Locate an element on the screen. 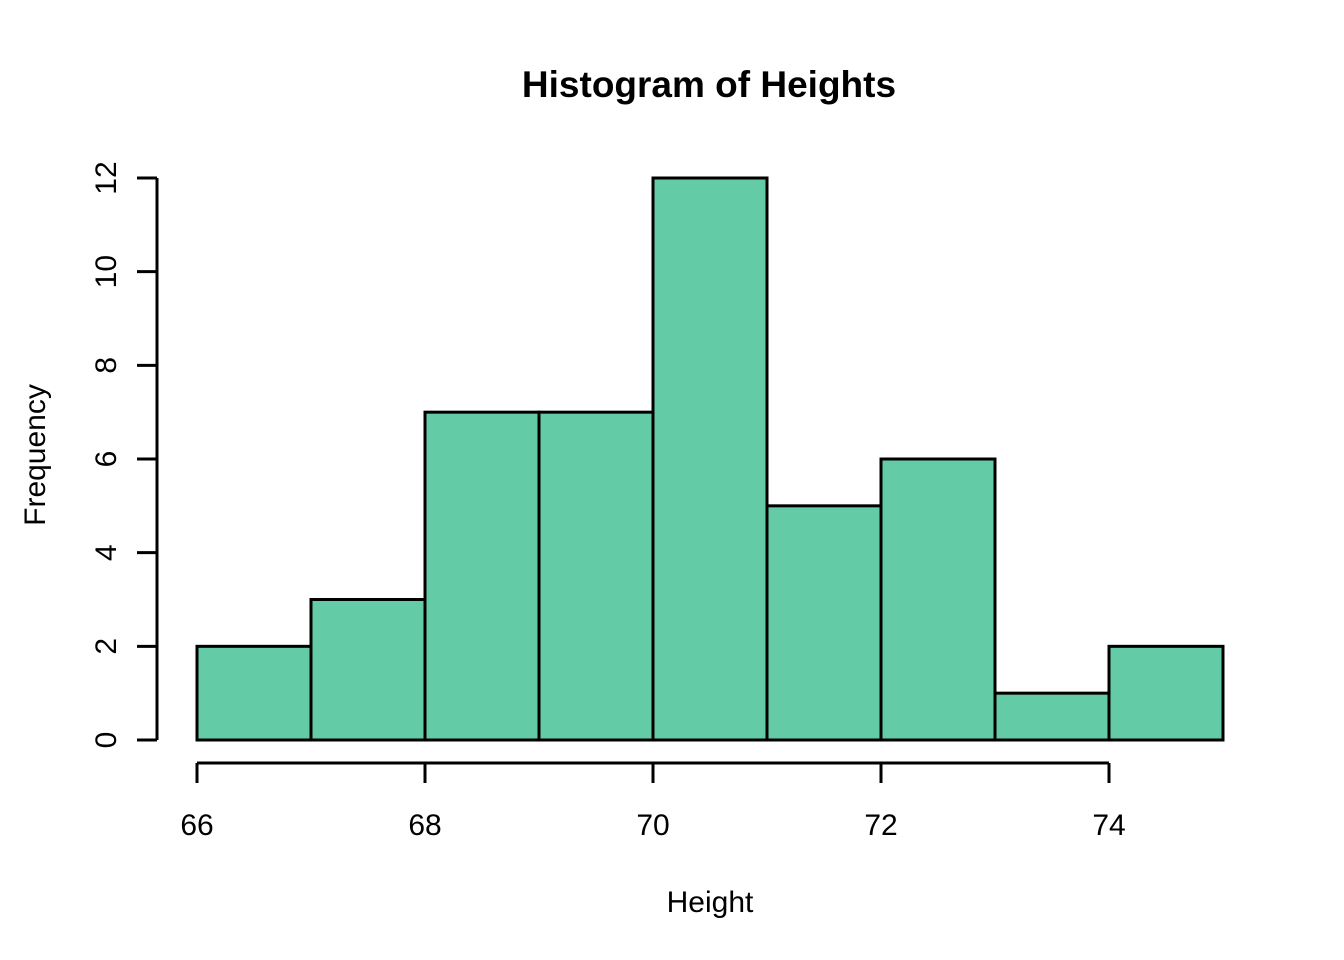  x-tick-label: 72 is located at coordinates (880, 825).